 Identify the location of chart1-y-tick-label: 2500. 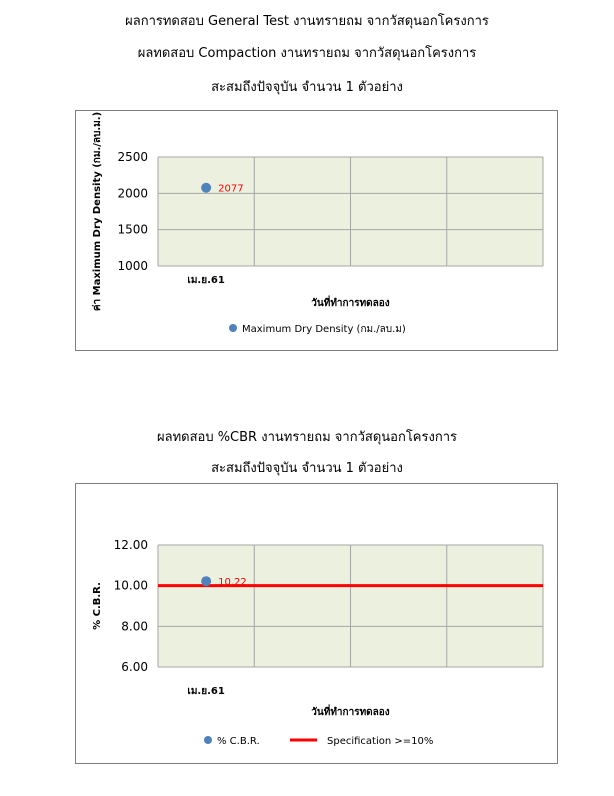
(132, 157).